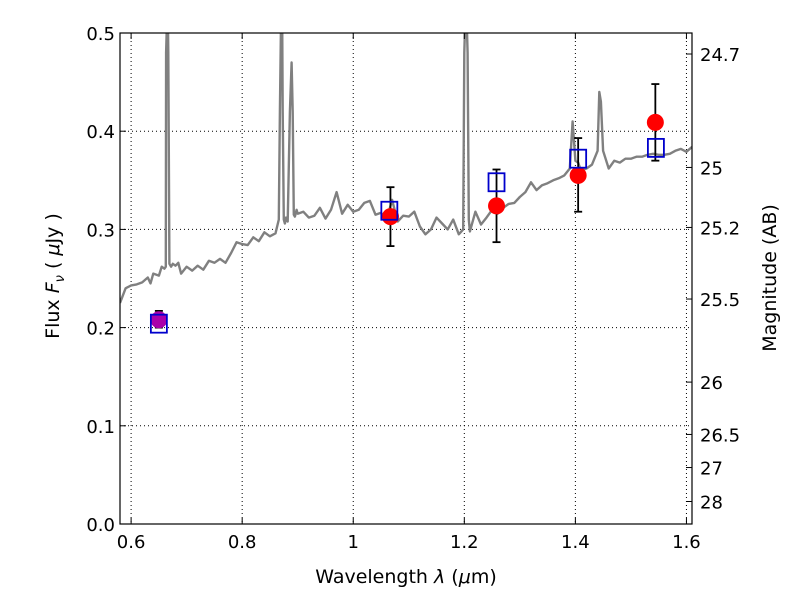 This screenshot has width=800, height=600. Describe the element at coordinates (242, 542) in the screenshot. I see `x-tick-label: 0.8` at that location.